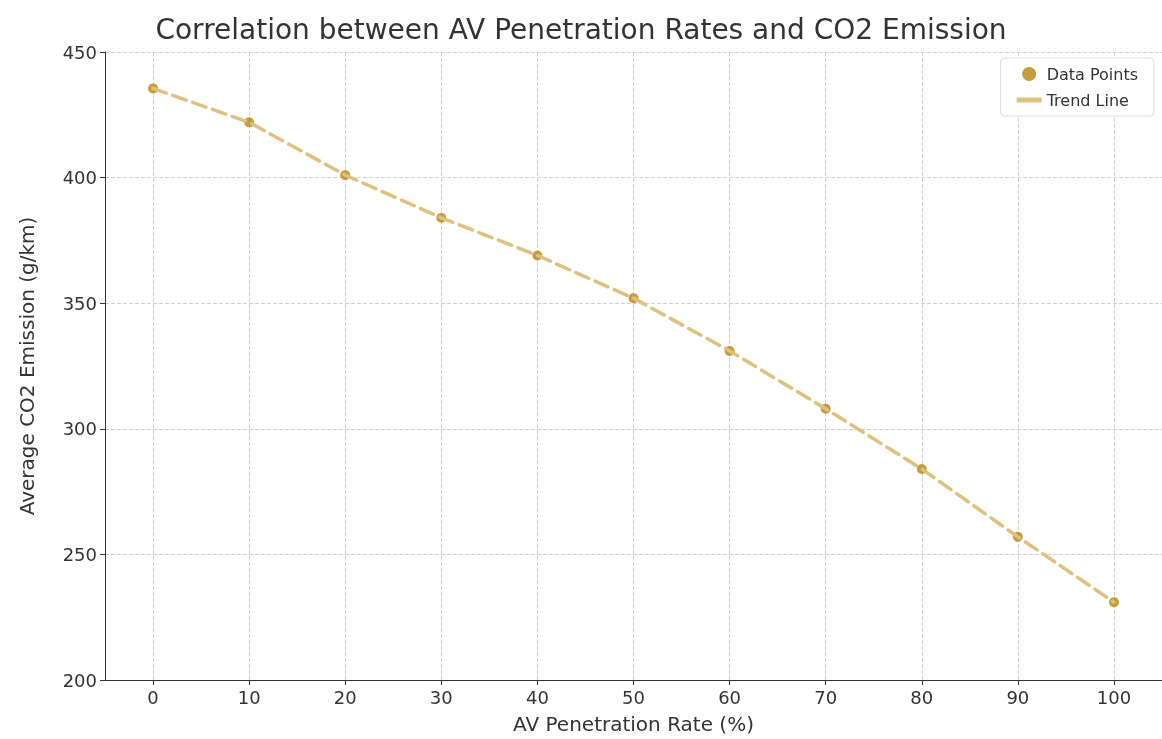 The height and width of the screenshot is (739, 1162). What do you see at coordinates (1114, 697) in the screenshot?
I see `x-tick-label: 100` at bounding box center [1114, 697].